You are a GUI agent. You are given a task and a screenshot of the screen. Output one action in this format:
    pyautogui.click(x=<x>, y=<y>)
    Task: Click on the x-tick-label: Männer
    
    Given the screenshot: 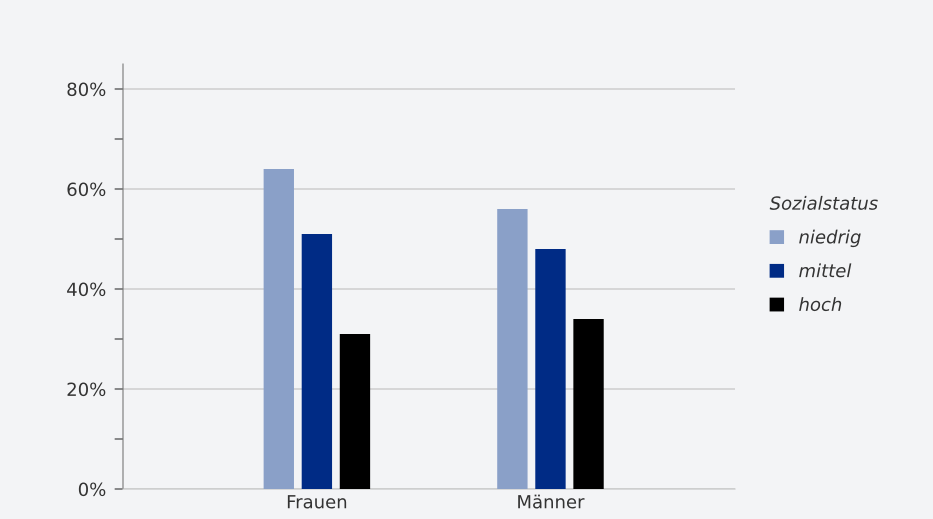 What is the action you would take?
    pyautogui.click(x=551, y=501)
    